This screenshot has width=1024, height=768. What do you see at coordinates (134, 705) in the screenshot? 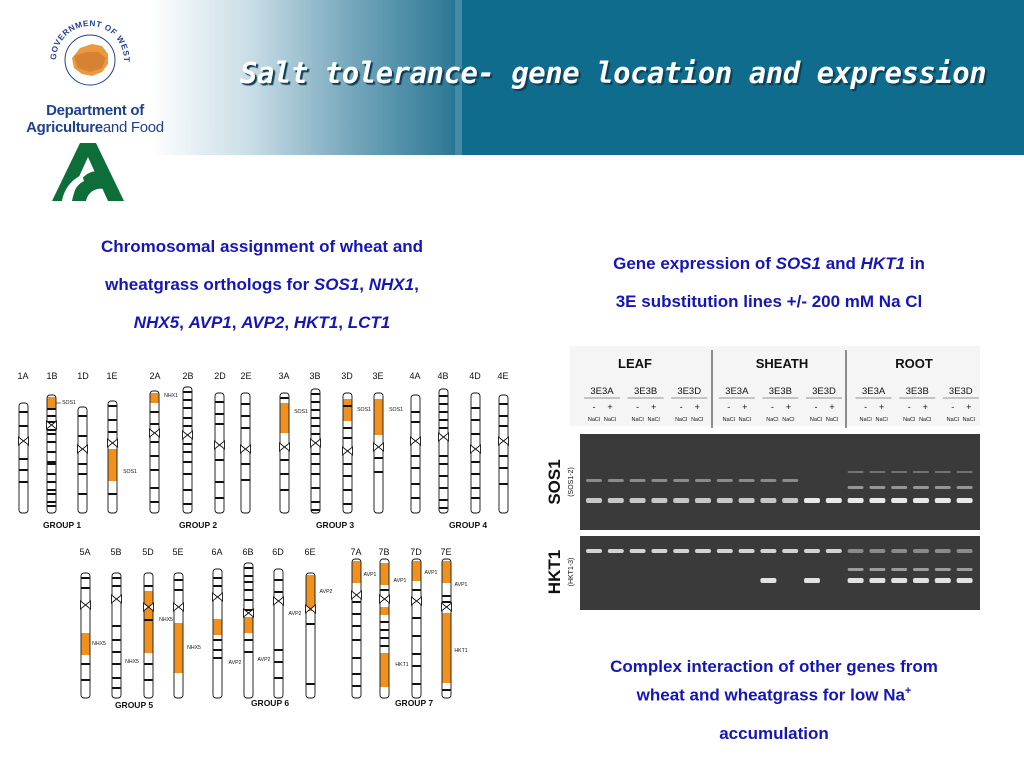
I see `group-label: GROUP 5` at bounding box center [134, 705].